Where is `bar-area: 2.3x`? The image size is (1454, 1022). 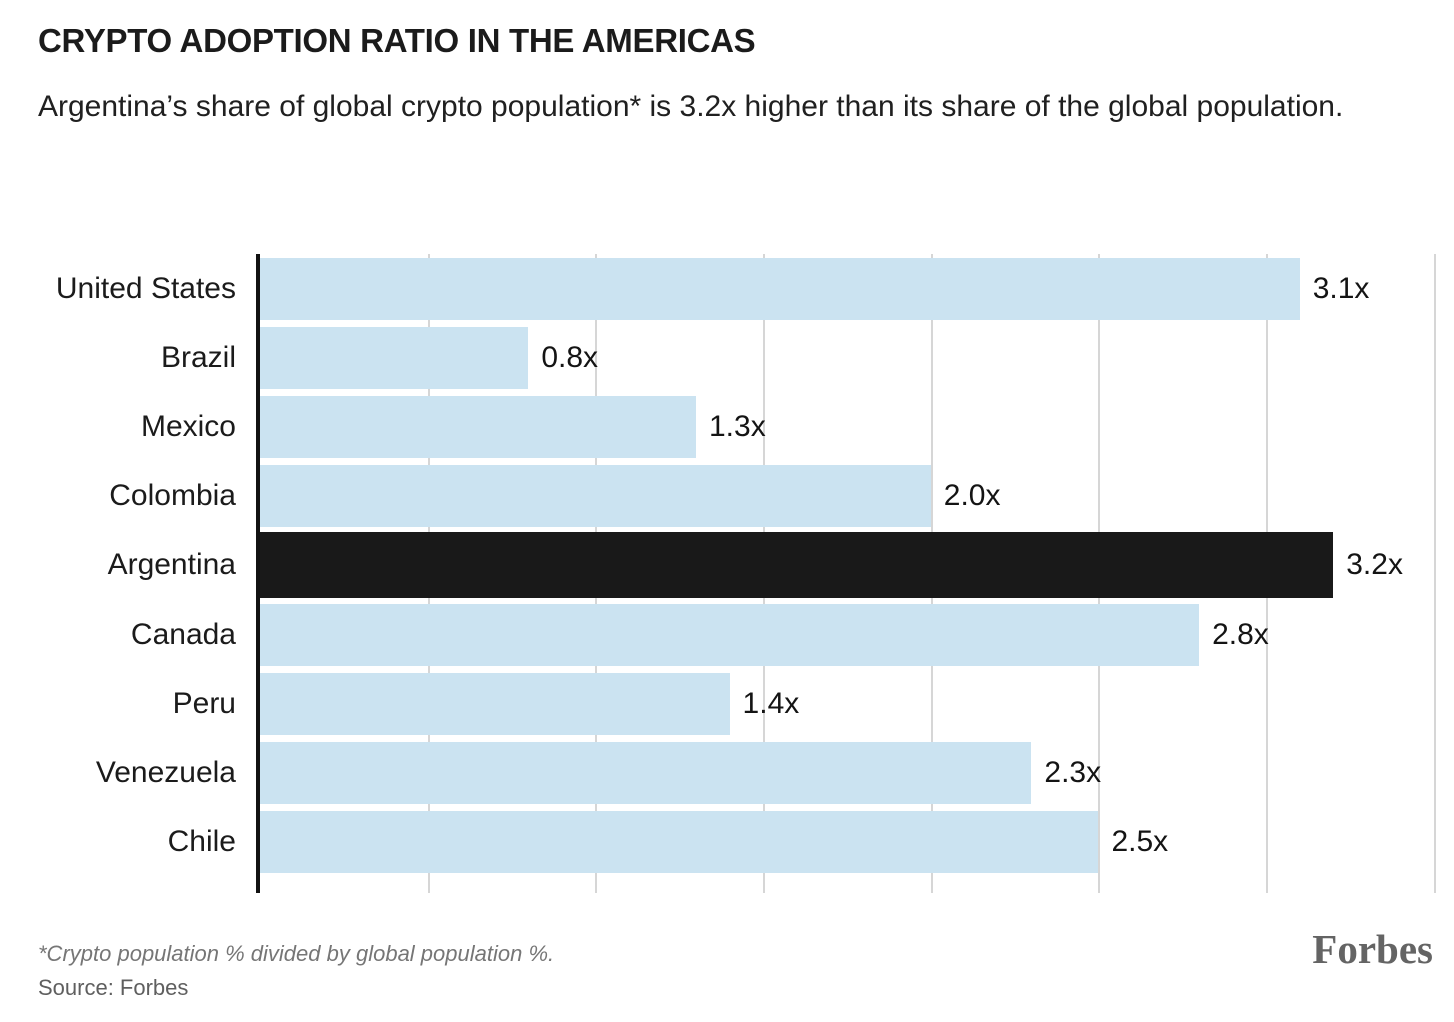
bar-area: 2.3x is located at coordinates (857, 772).